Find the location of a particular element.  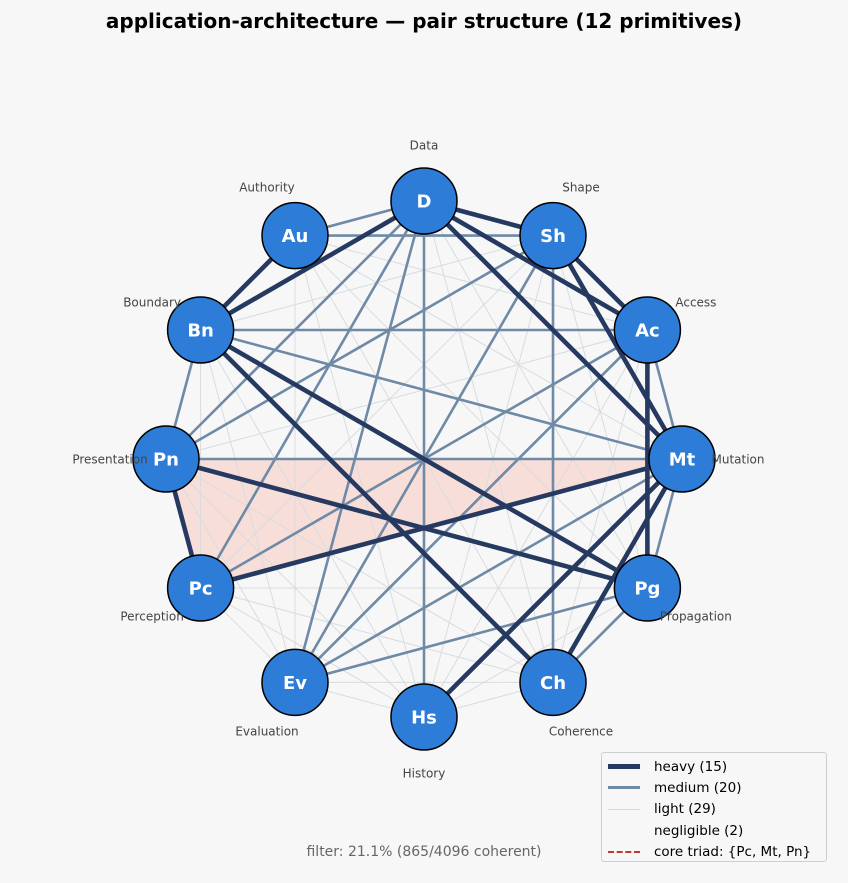

legend-label: heavy (15) is located at coordinates (691, 766).